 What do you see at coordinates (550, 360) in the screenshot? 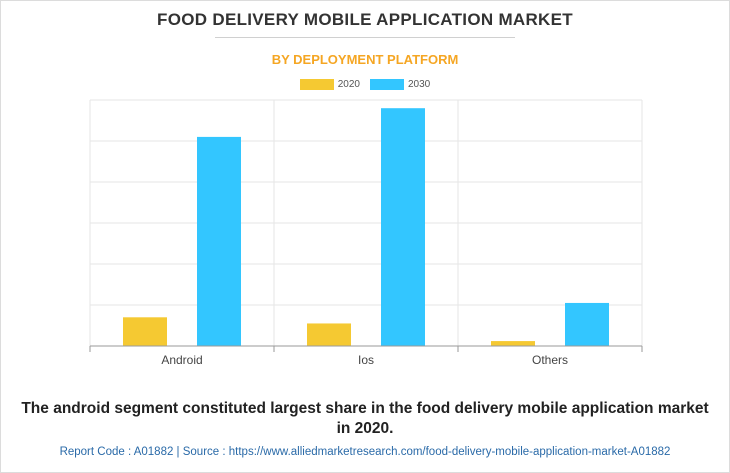
I see `x-tick-label-others: Others` at bounding box center [550, 360].